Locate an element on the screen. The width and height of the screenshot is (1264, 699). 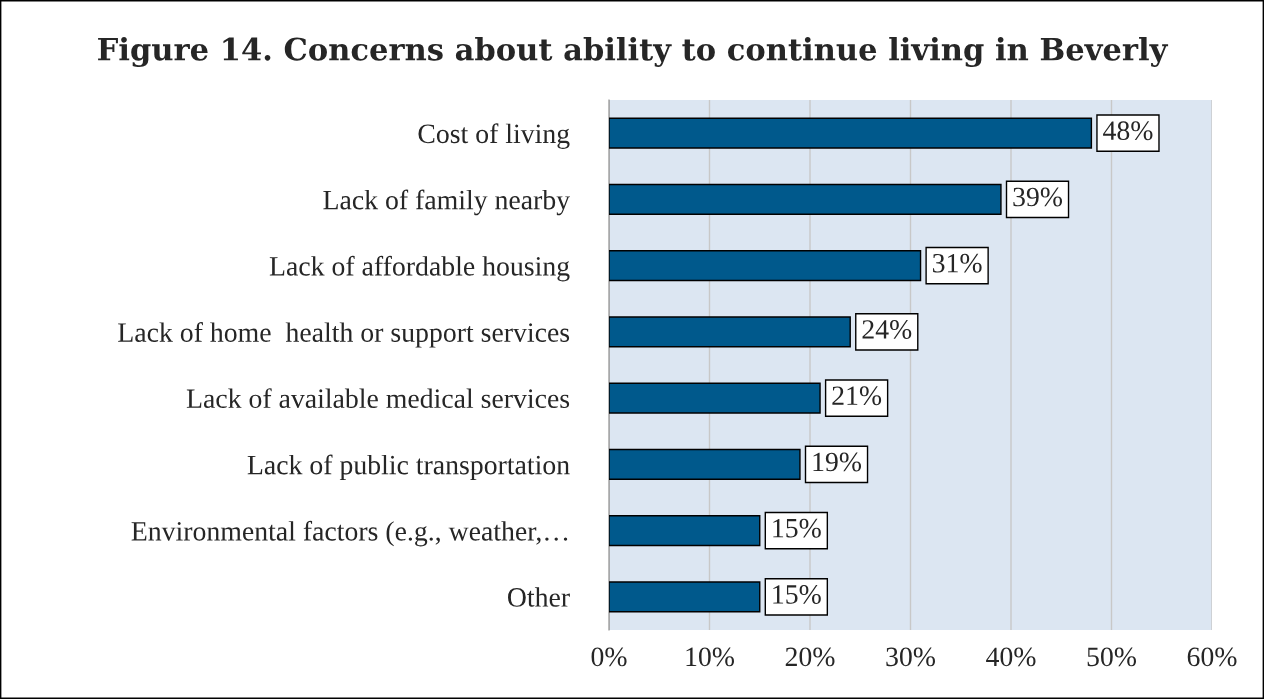
x-tick-label: 60% is located at coordinates (1212, 657).